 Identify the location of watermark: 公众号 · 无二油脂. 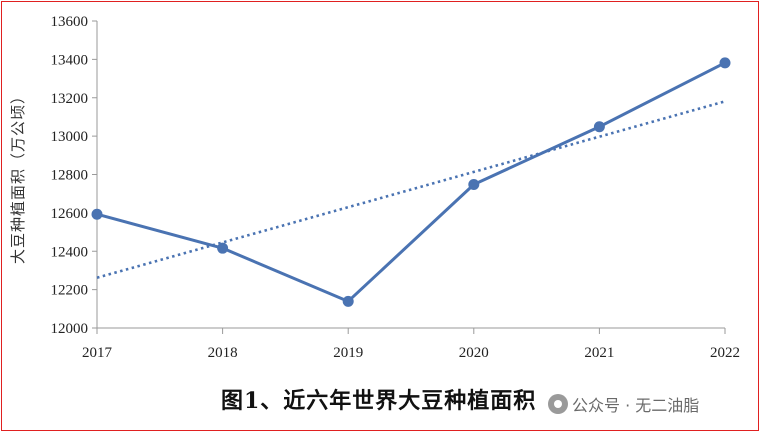
(623, 404).